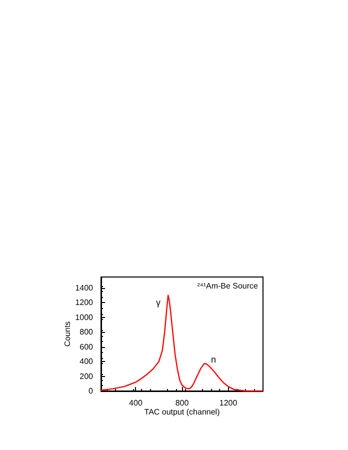 The height and width of the screenshot is (450, 348). I want to click on y-tick-label: 1000, so click(84, 317).